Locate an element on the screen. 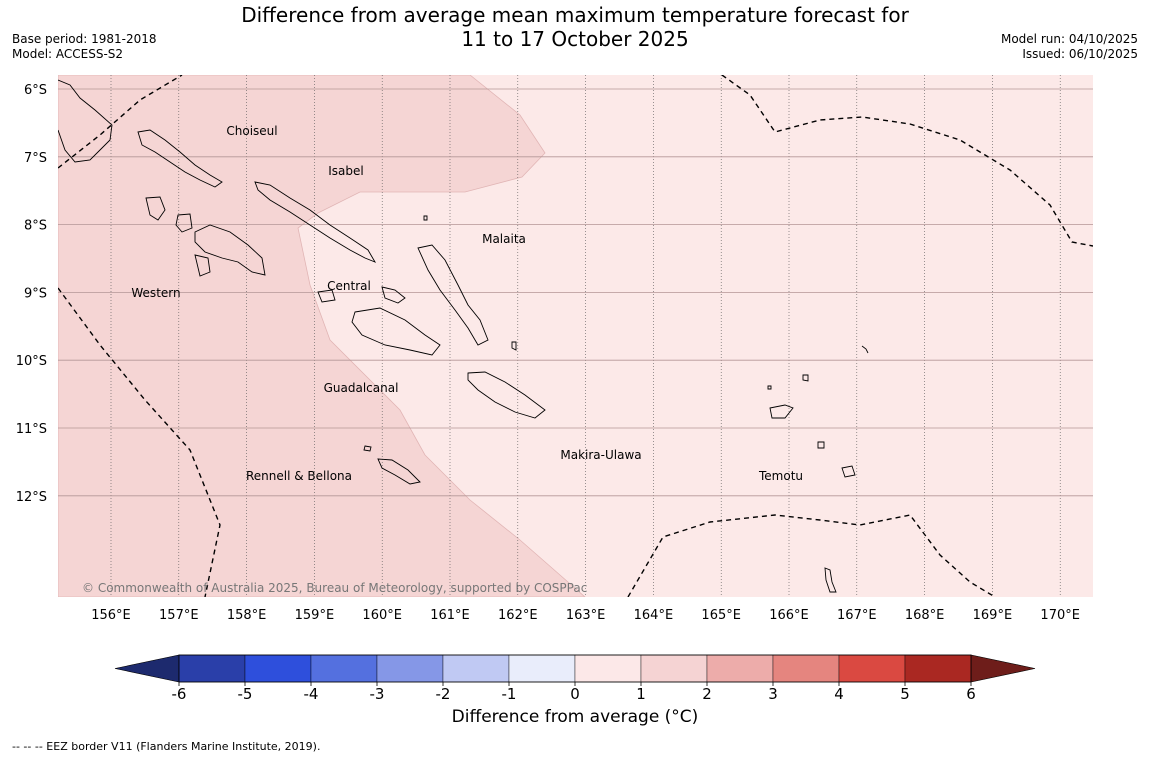 The height and width of the screenshot is (758, 1150). colorbar-tick-label: 5 is located at coordinates (905, 694).